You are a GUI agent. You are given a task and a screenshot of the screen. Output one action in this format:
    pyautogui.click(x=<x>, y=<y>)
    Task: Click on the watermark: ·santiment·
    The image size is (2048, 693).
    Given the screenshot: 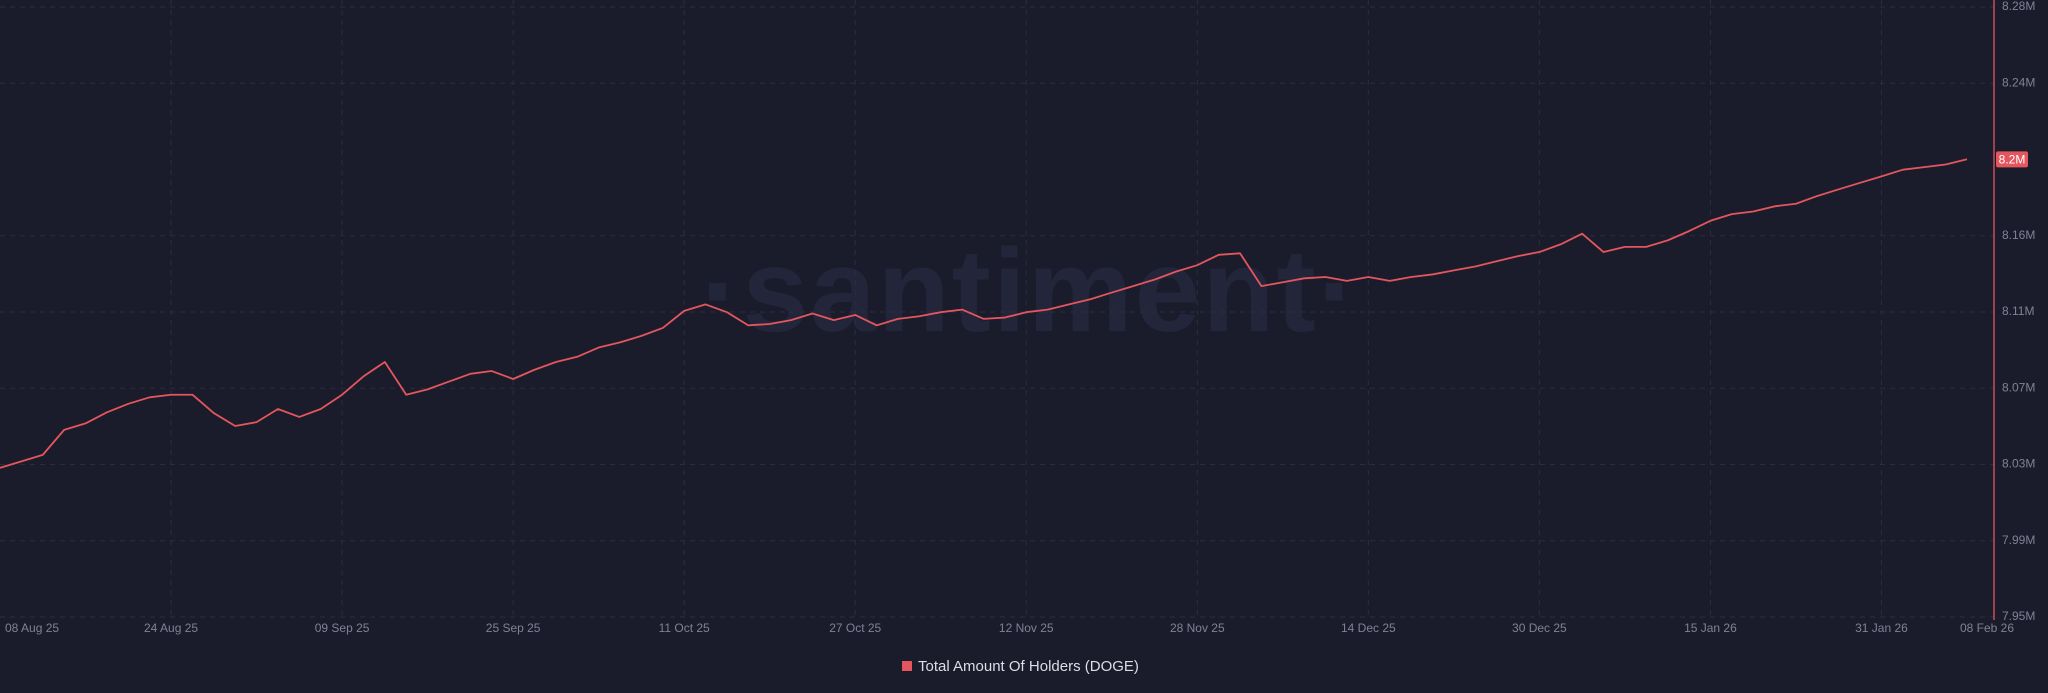 What is the action you would take?
    pyautogui.click(x=1030, y=291)
    